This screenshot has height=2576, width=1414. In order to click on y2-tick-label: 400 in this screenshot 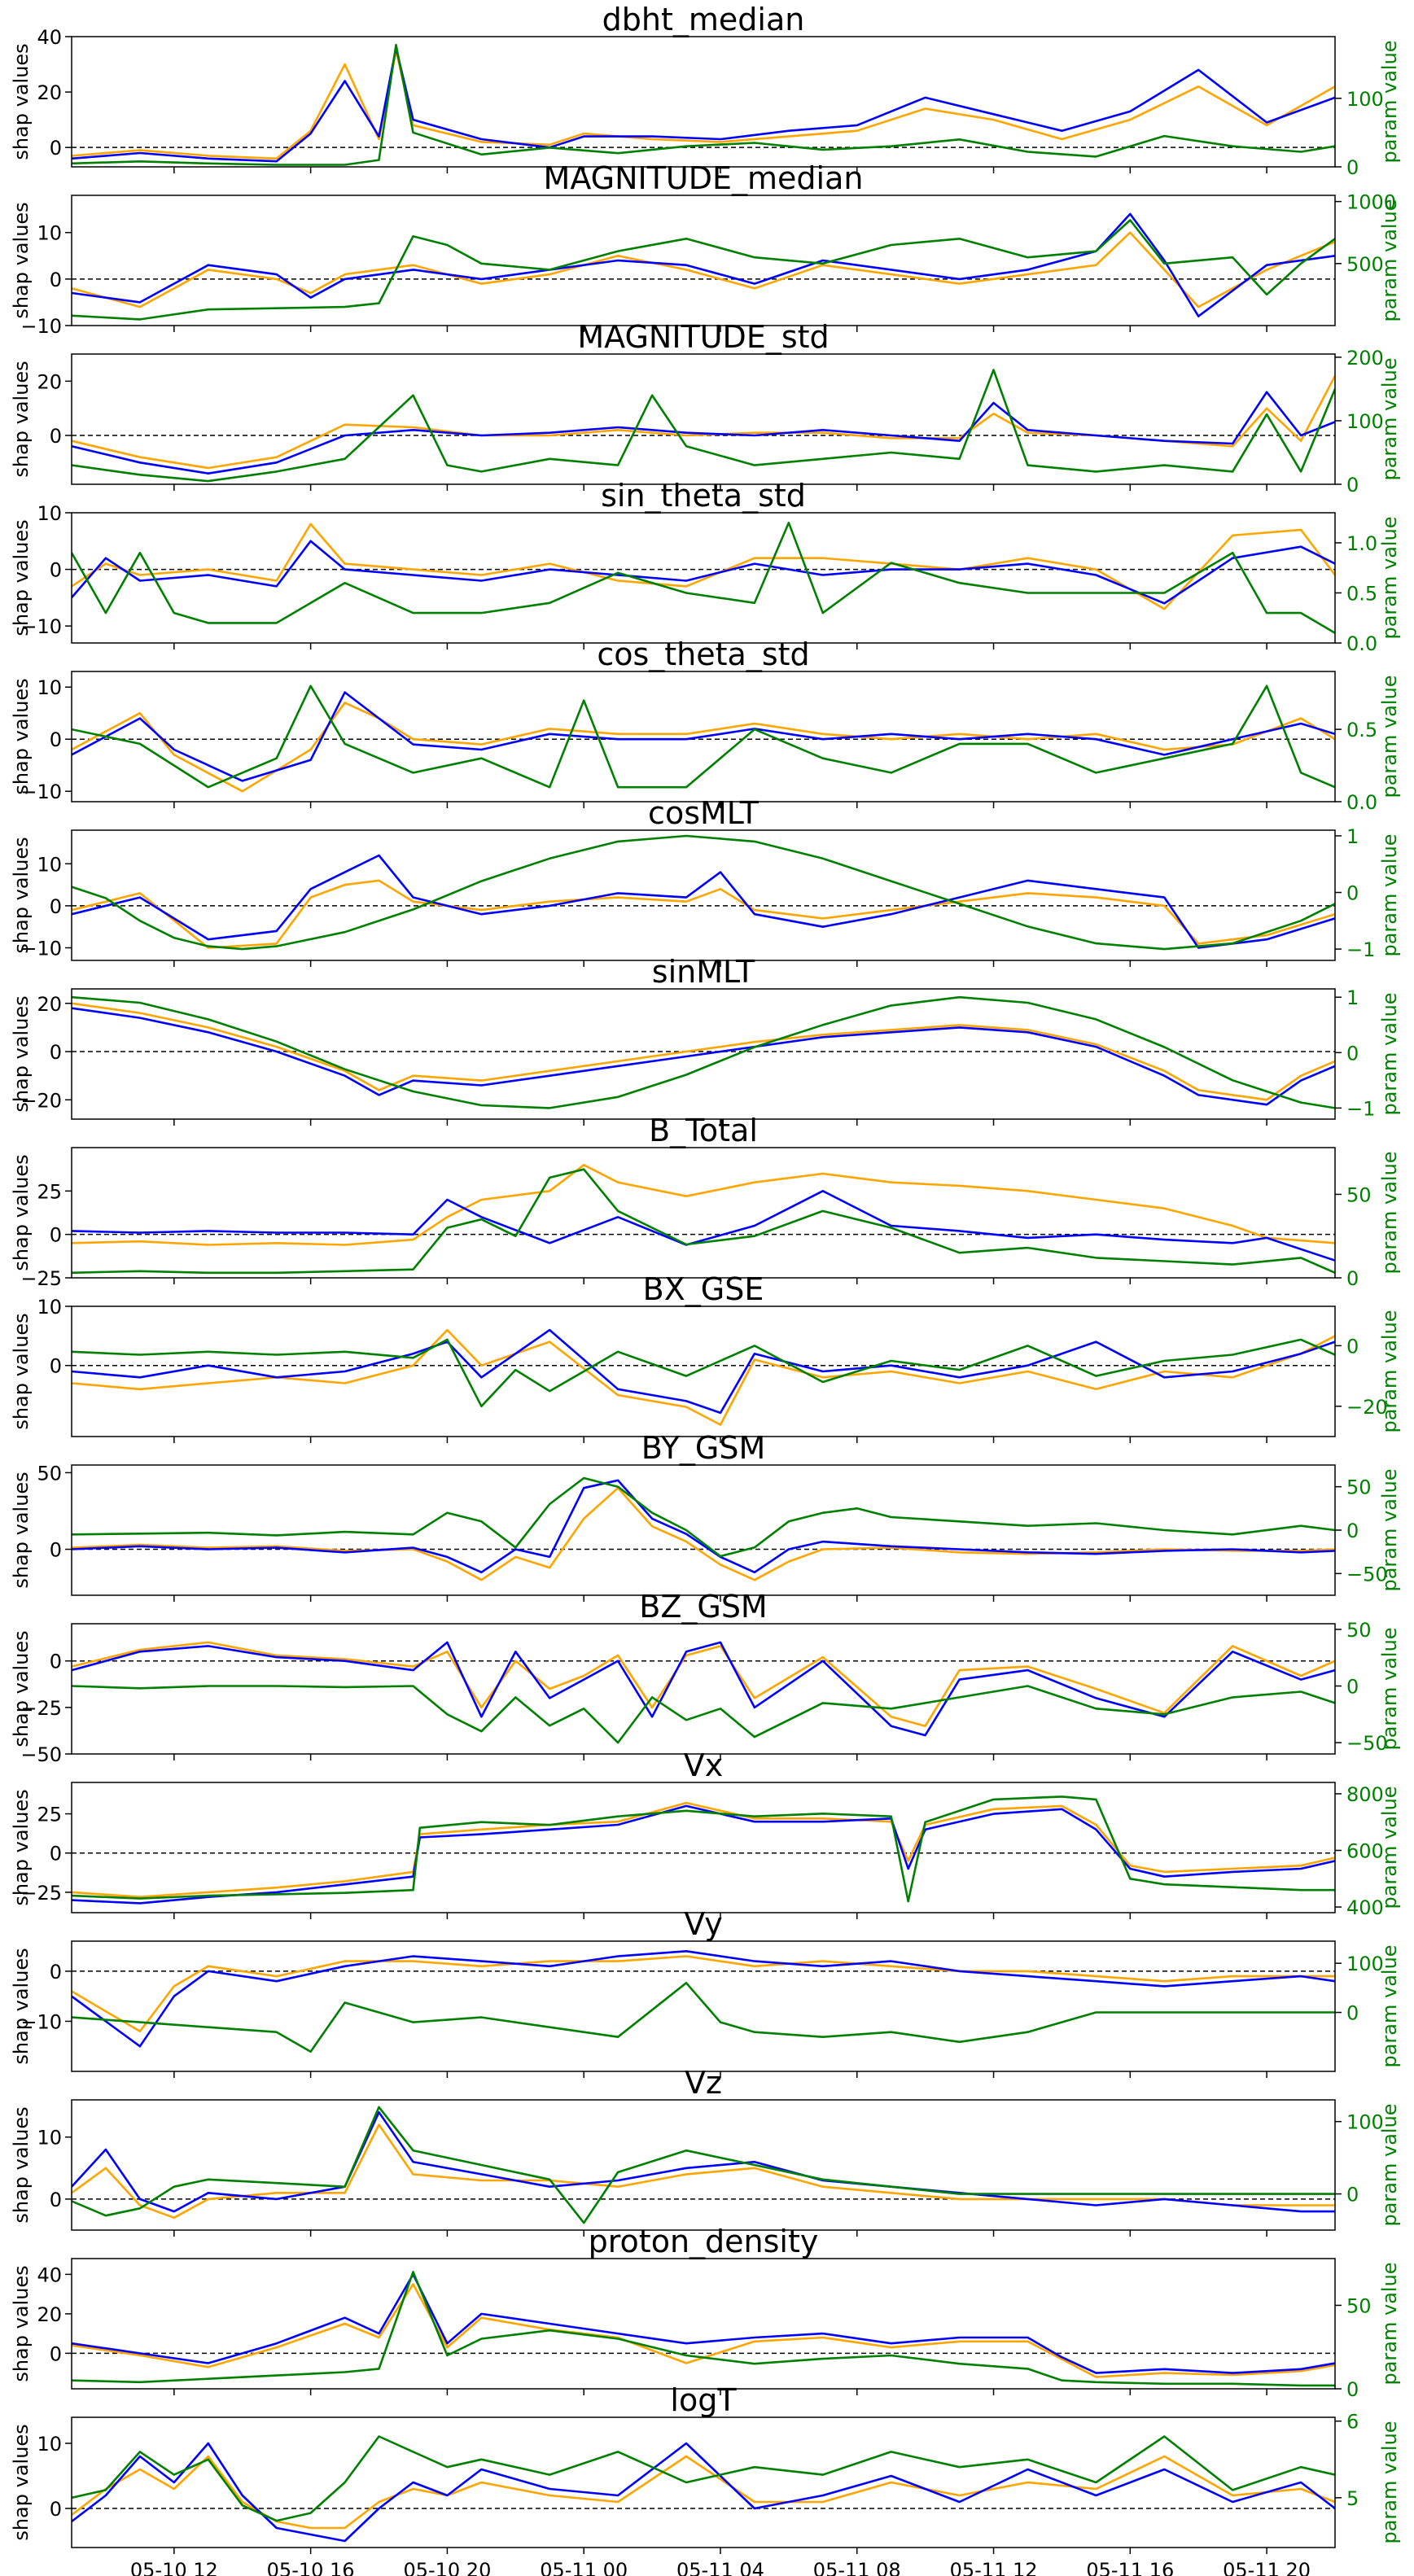, I will do `click(1365, 1907)`.